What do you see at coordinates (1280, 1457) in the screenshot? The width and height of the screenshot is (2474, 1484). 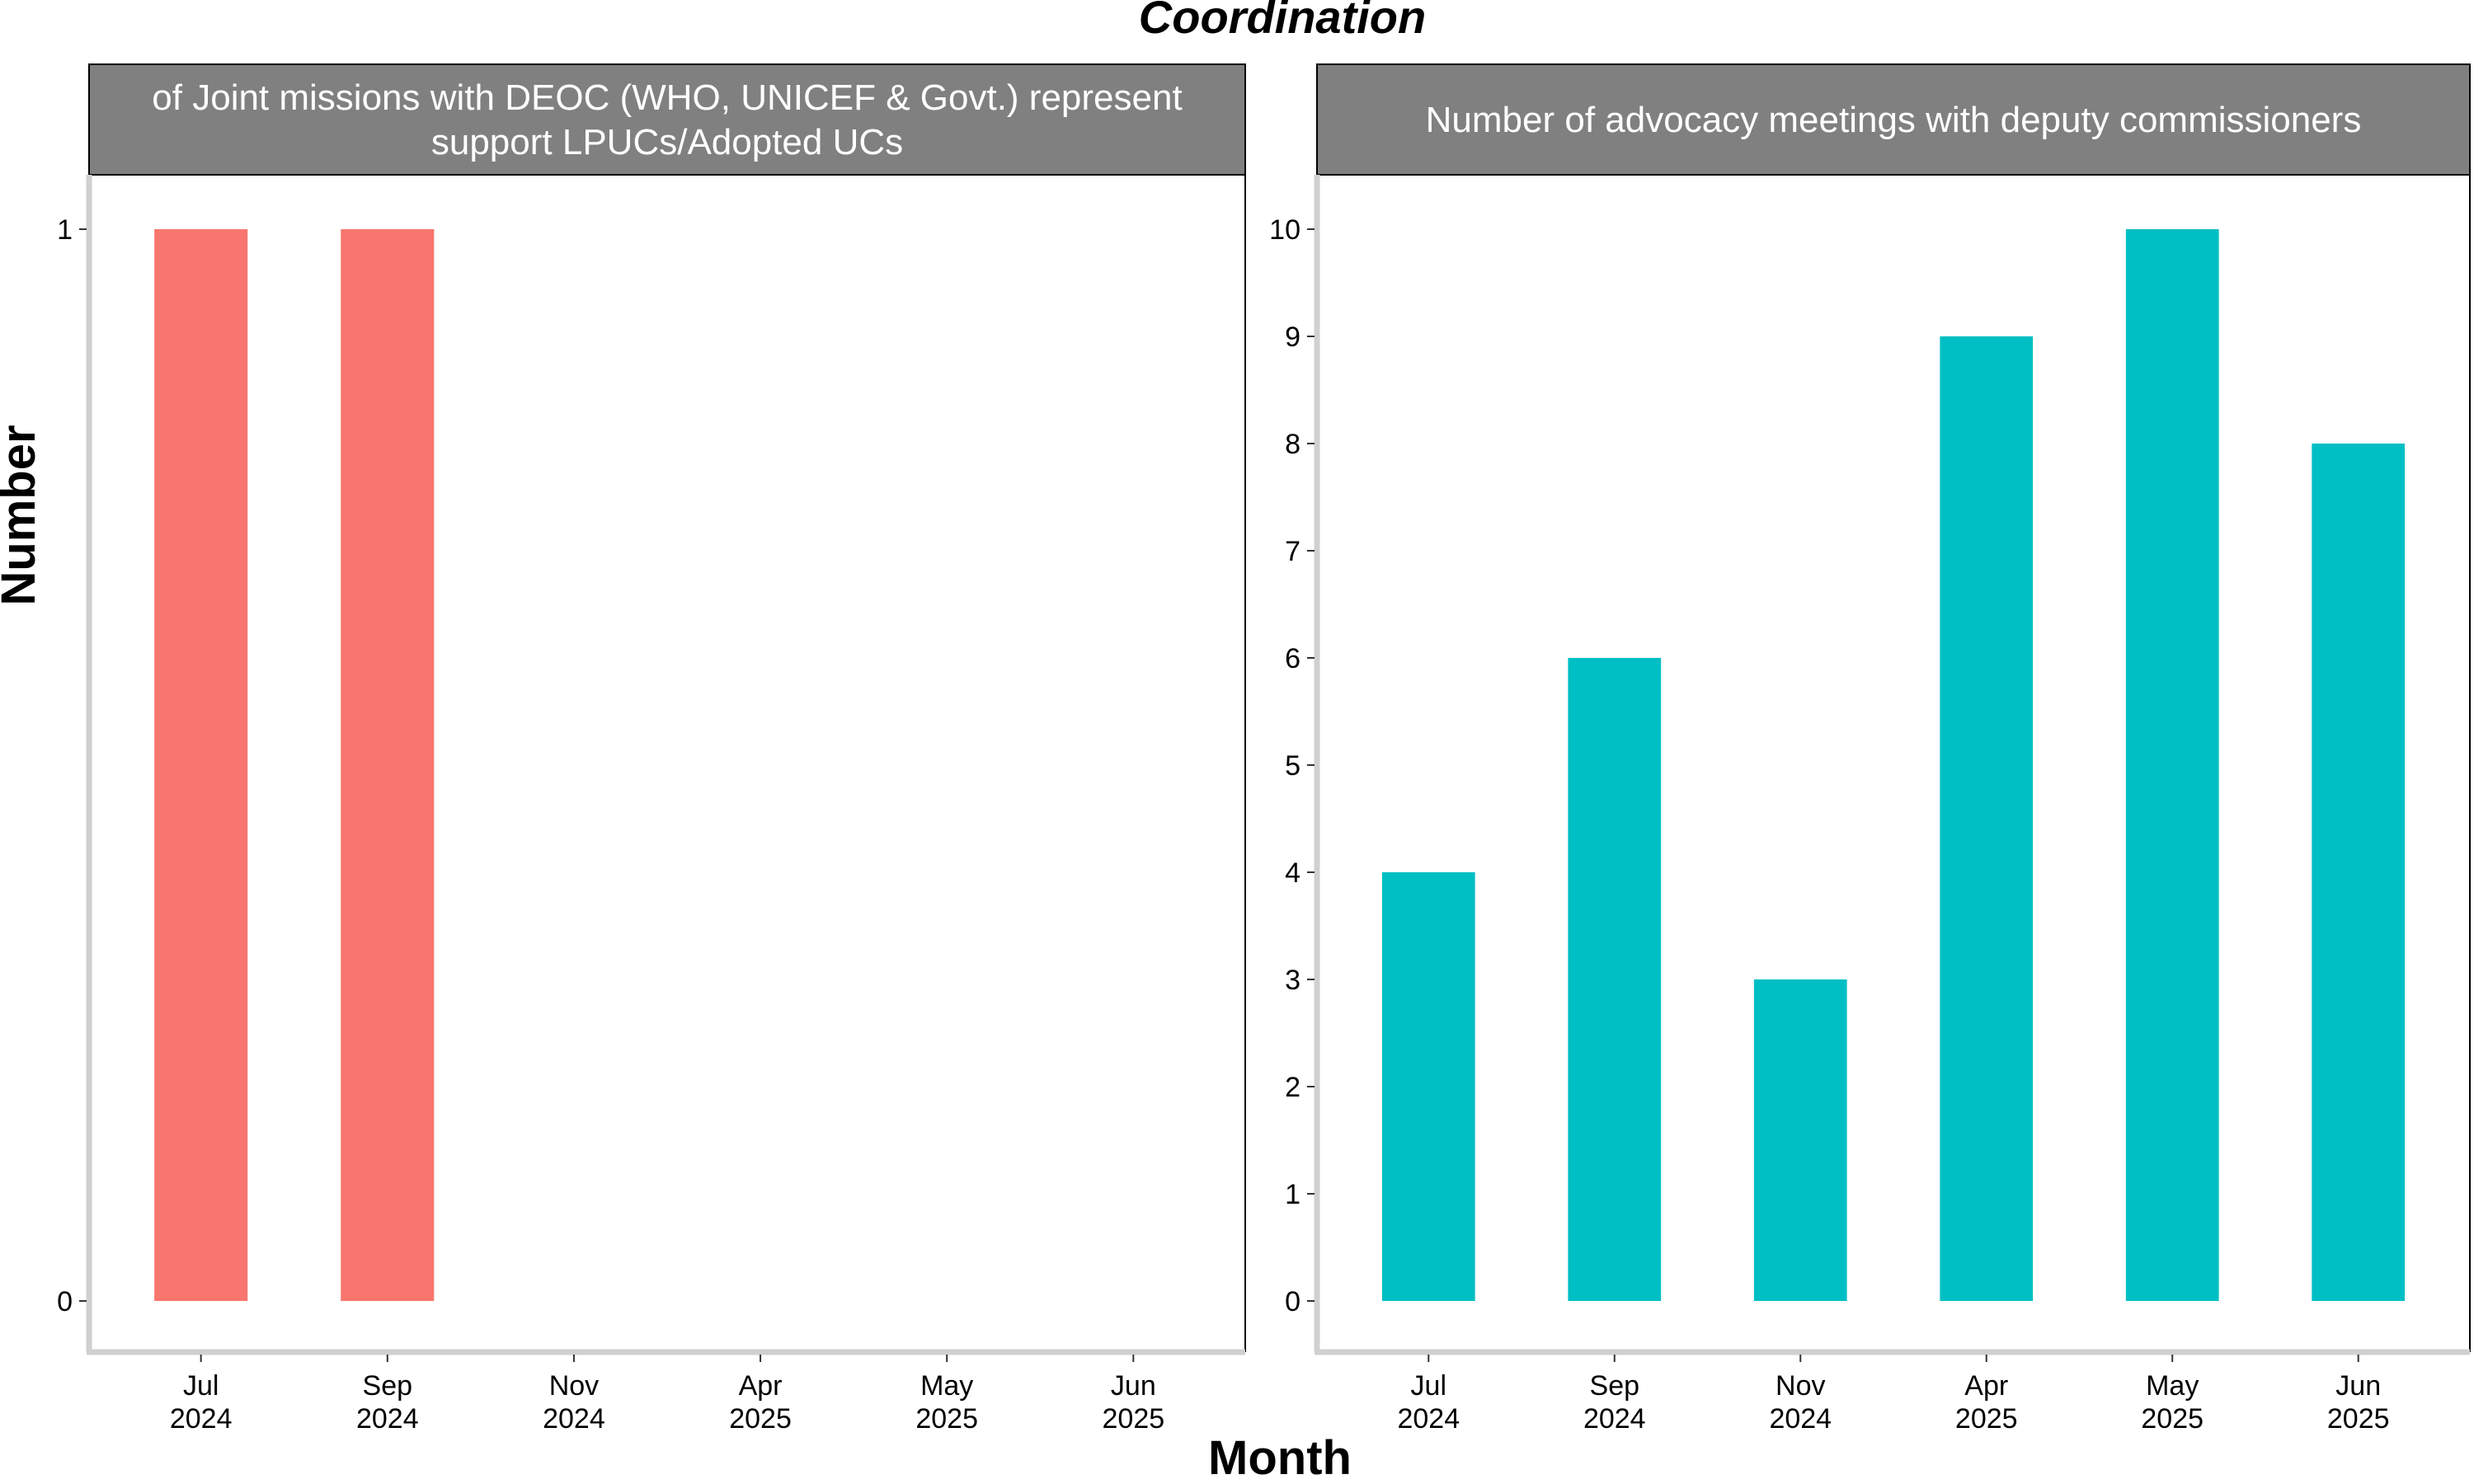 I see `x-axis-title: Month` at bounding box center [1280, 1457].